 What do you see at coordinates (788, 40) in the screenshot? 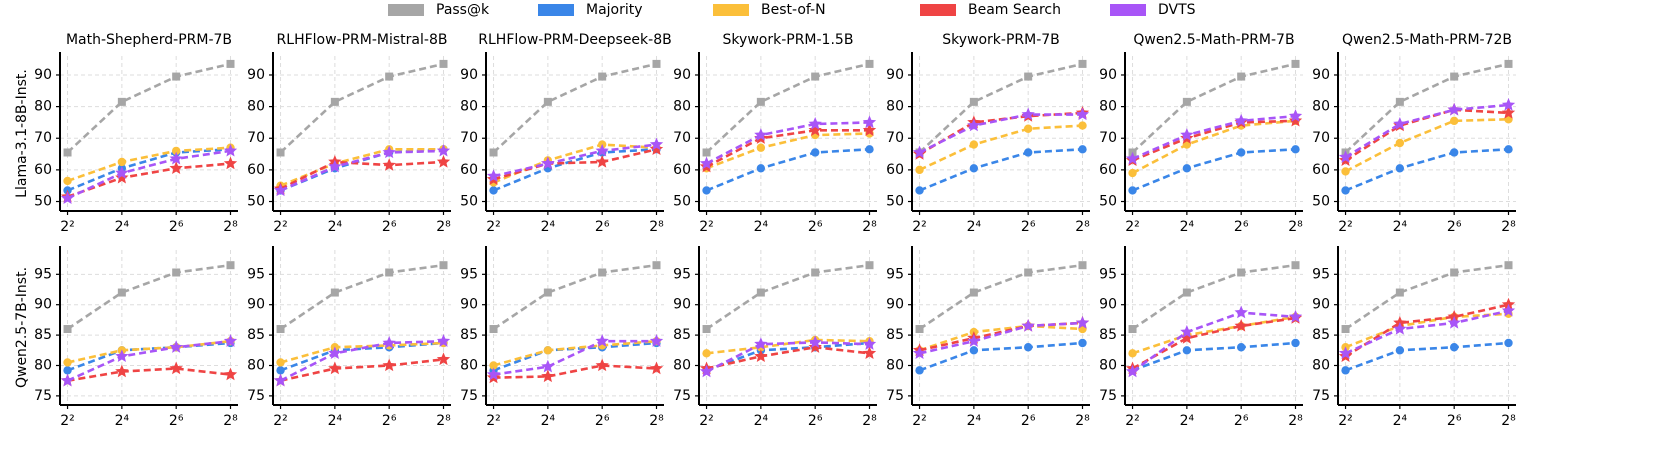
I see `panel-title: Skywork-PRM-1.5B` at bounding box center [788, 40].